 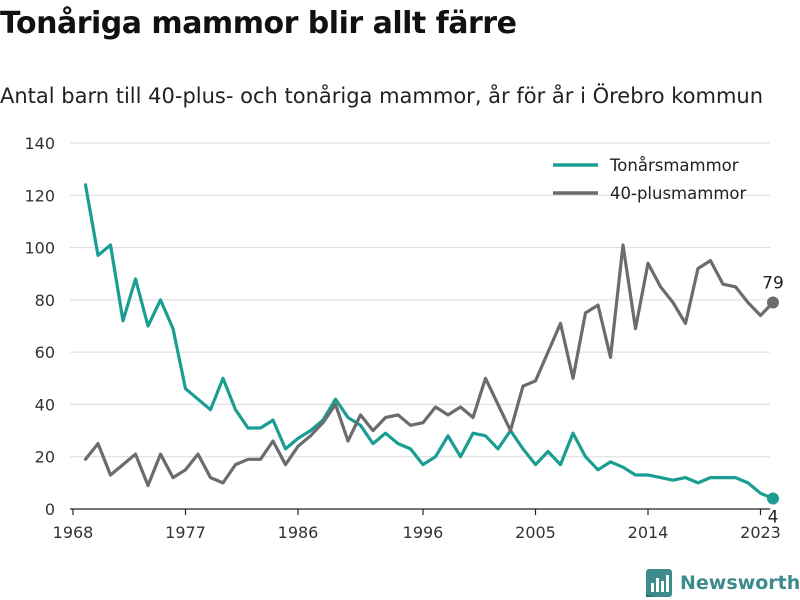 What do you see at coordinates (39, 248) in the screenshot?
I see `y-tick-label: 100` at bounding box center [39, 248].